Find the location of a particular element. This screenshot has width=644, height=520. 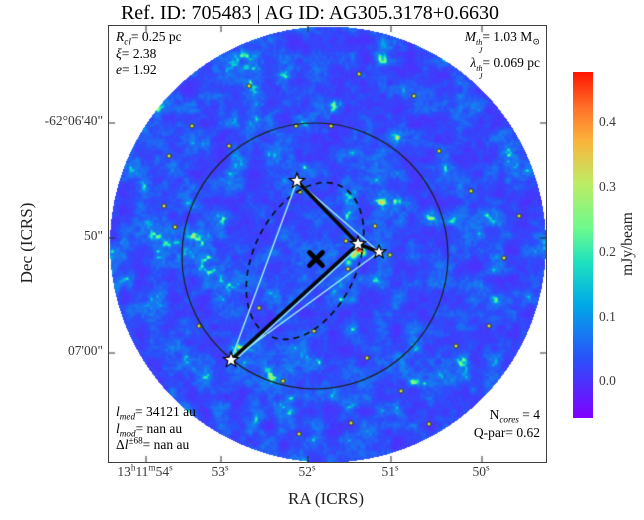

y-tick-label: 50" is located at coordinates (93, 235).